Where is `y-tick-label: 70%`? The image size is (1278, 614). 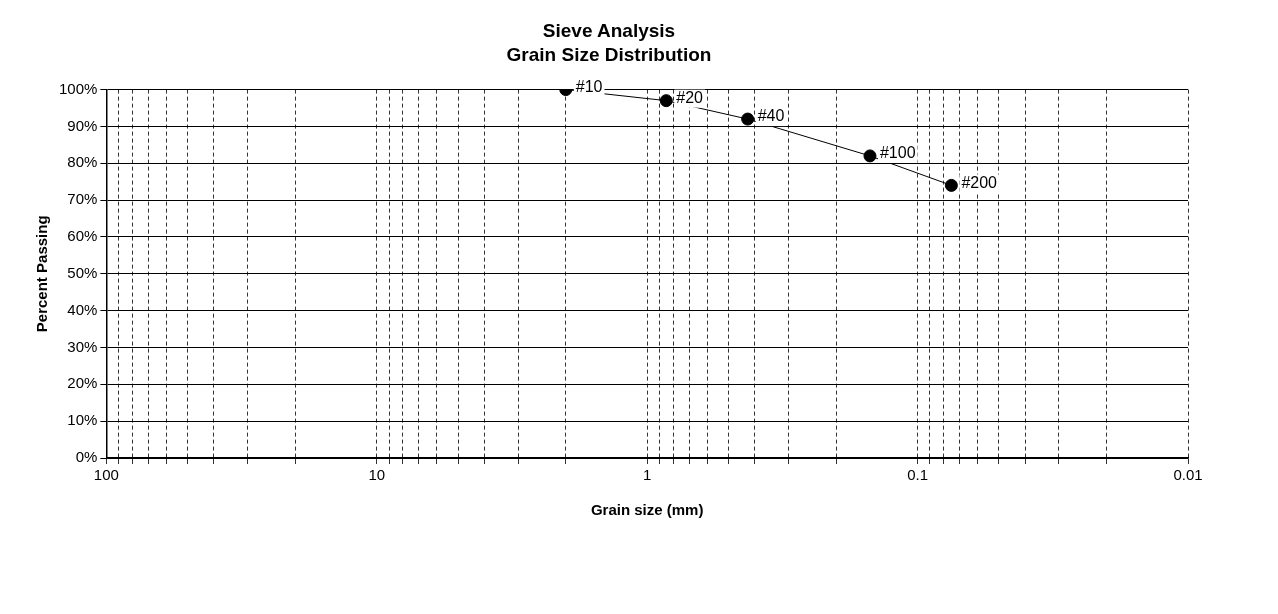 y-tick-label: 70% is located at coordinates (82, 199).